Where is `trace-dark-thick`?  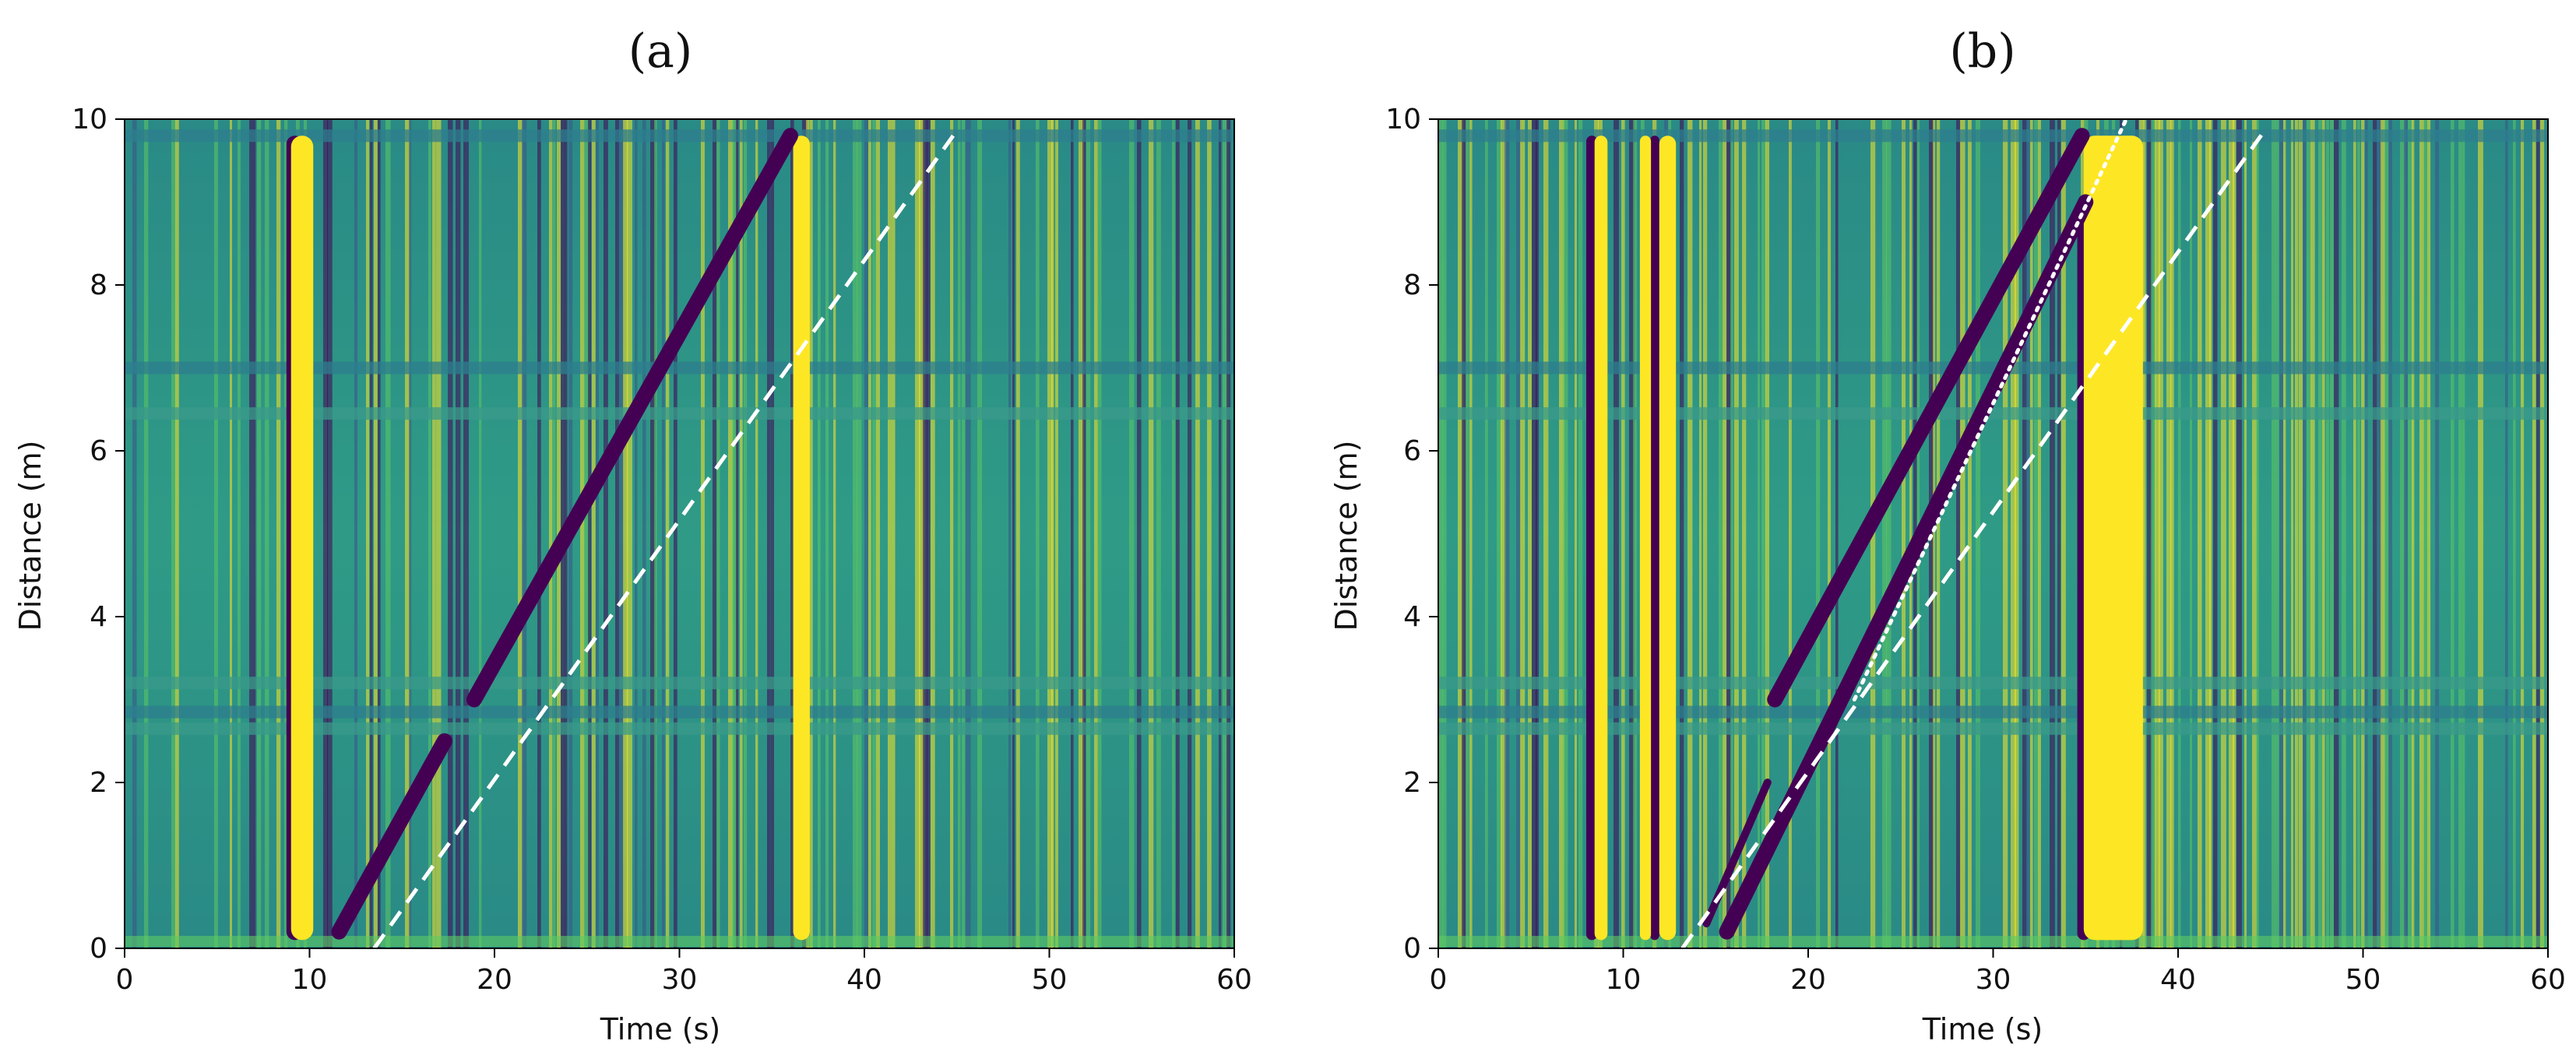
trace-dark-thick is located at coordinates (391, 836).